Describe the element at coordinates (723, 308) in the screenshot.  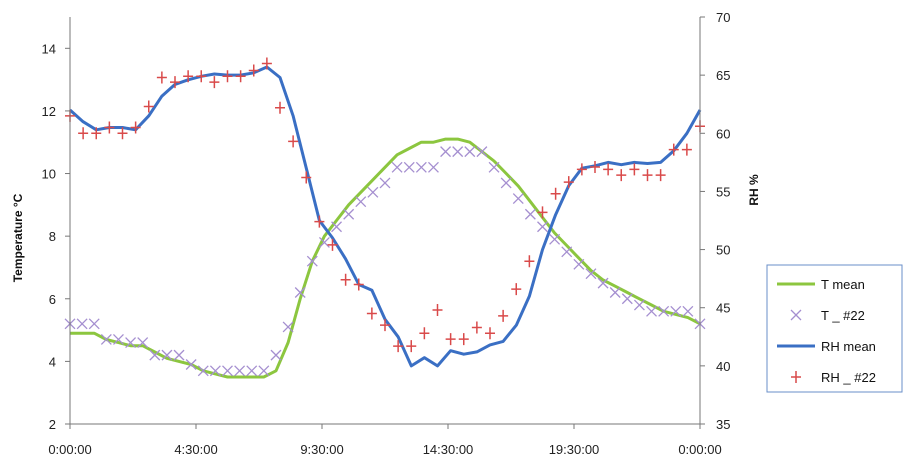
I see `y-right-tick-label: 45` at that location.